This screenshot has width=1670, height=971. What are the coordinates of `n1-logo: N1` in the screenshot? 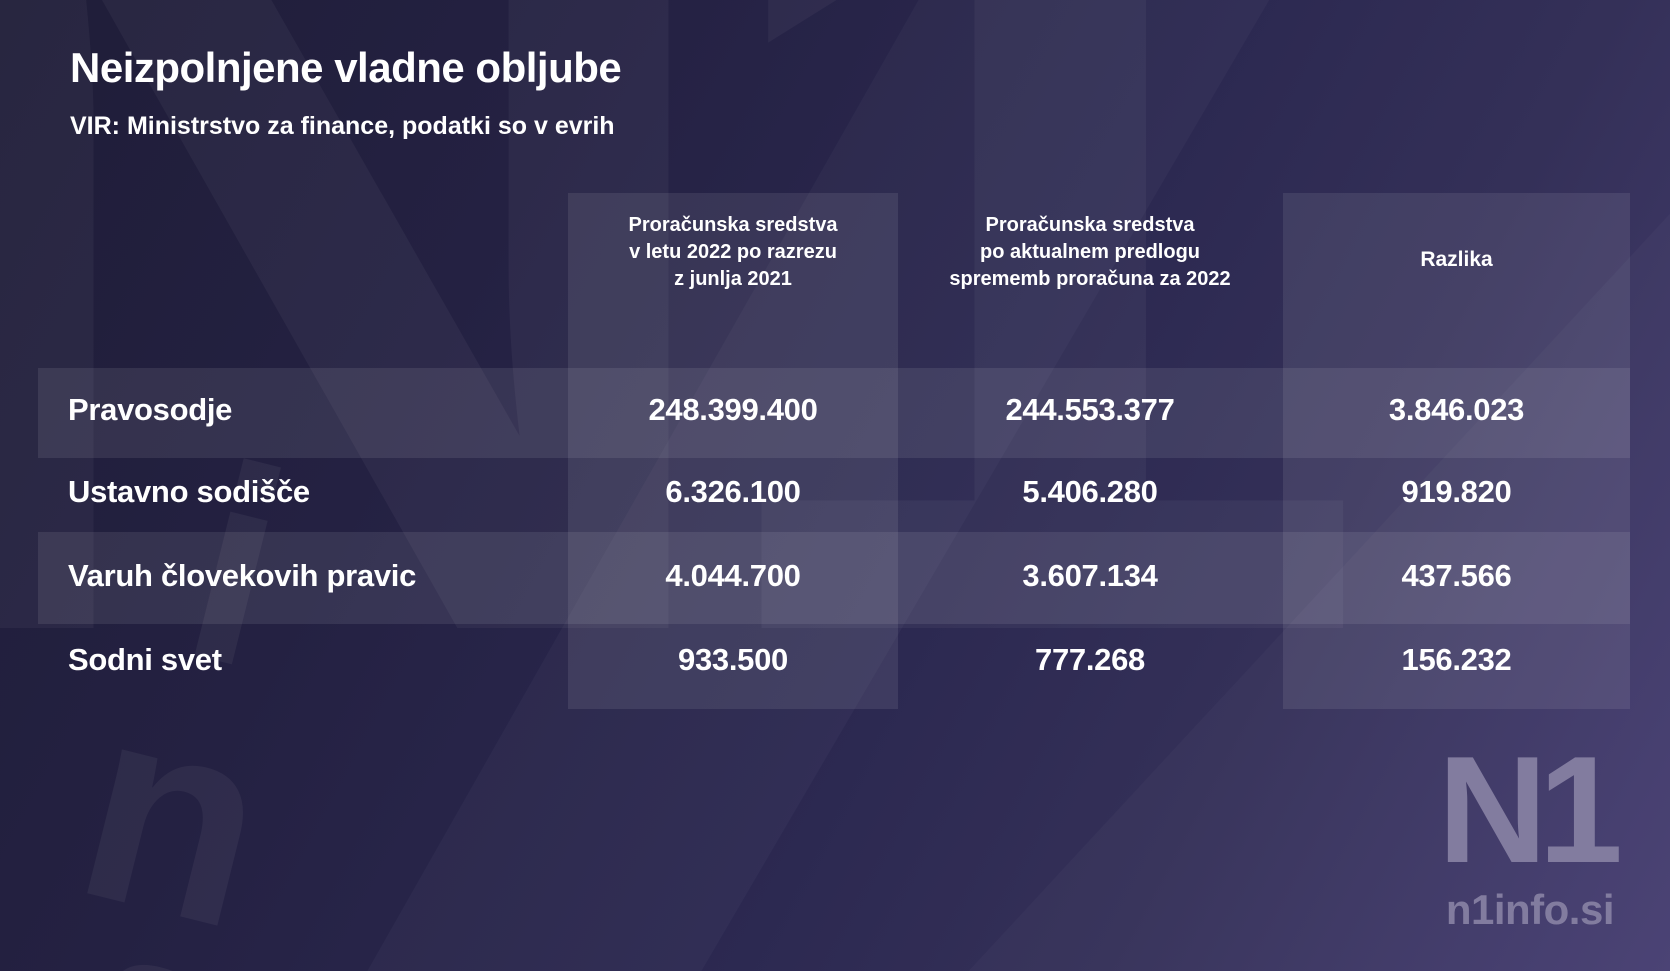 It's located at (1530, 810).